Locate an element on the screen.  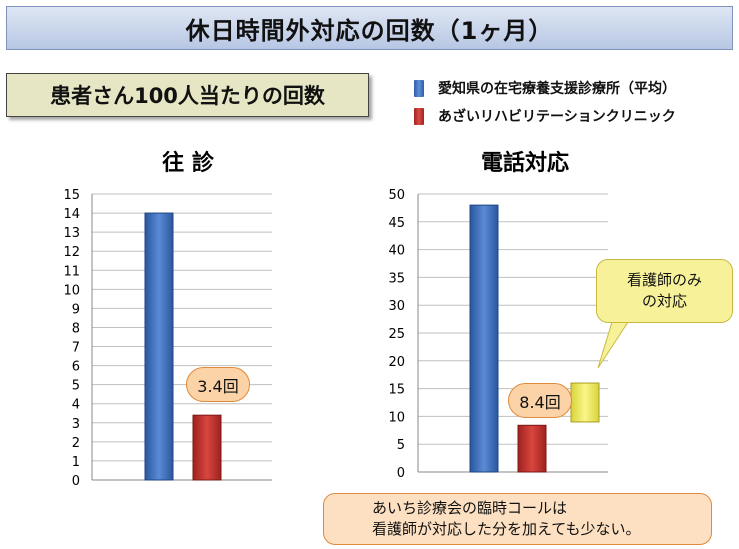
chart1-tick-label: 1 is located at coordinates (76, 462).